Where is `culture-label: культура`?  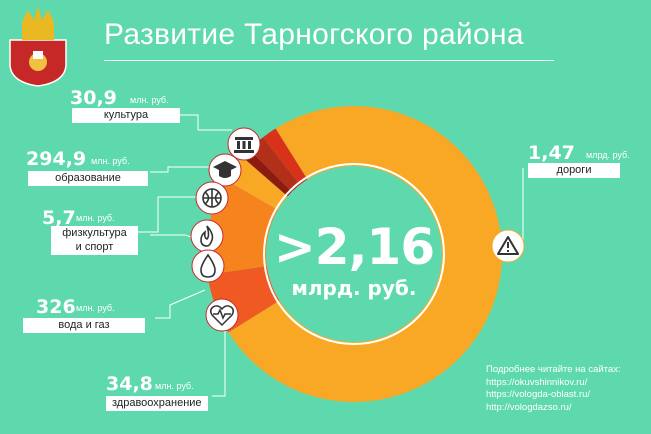
culture-label: культура is located at coordinates (126, 115).